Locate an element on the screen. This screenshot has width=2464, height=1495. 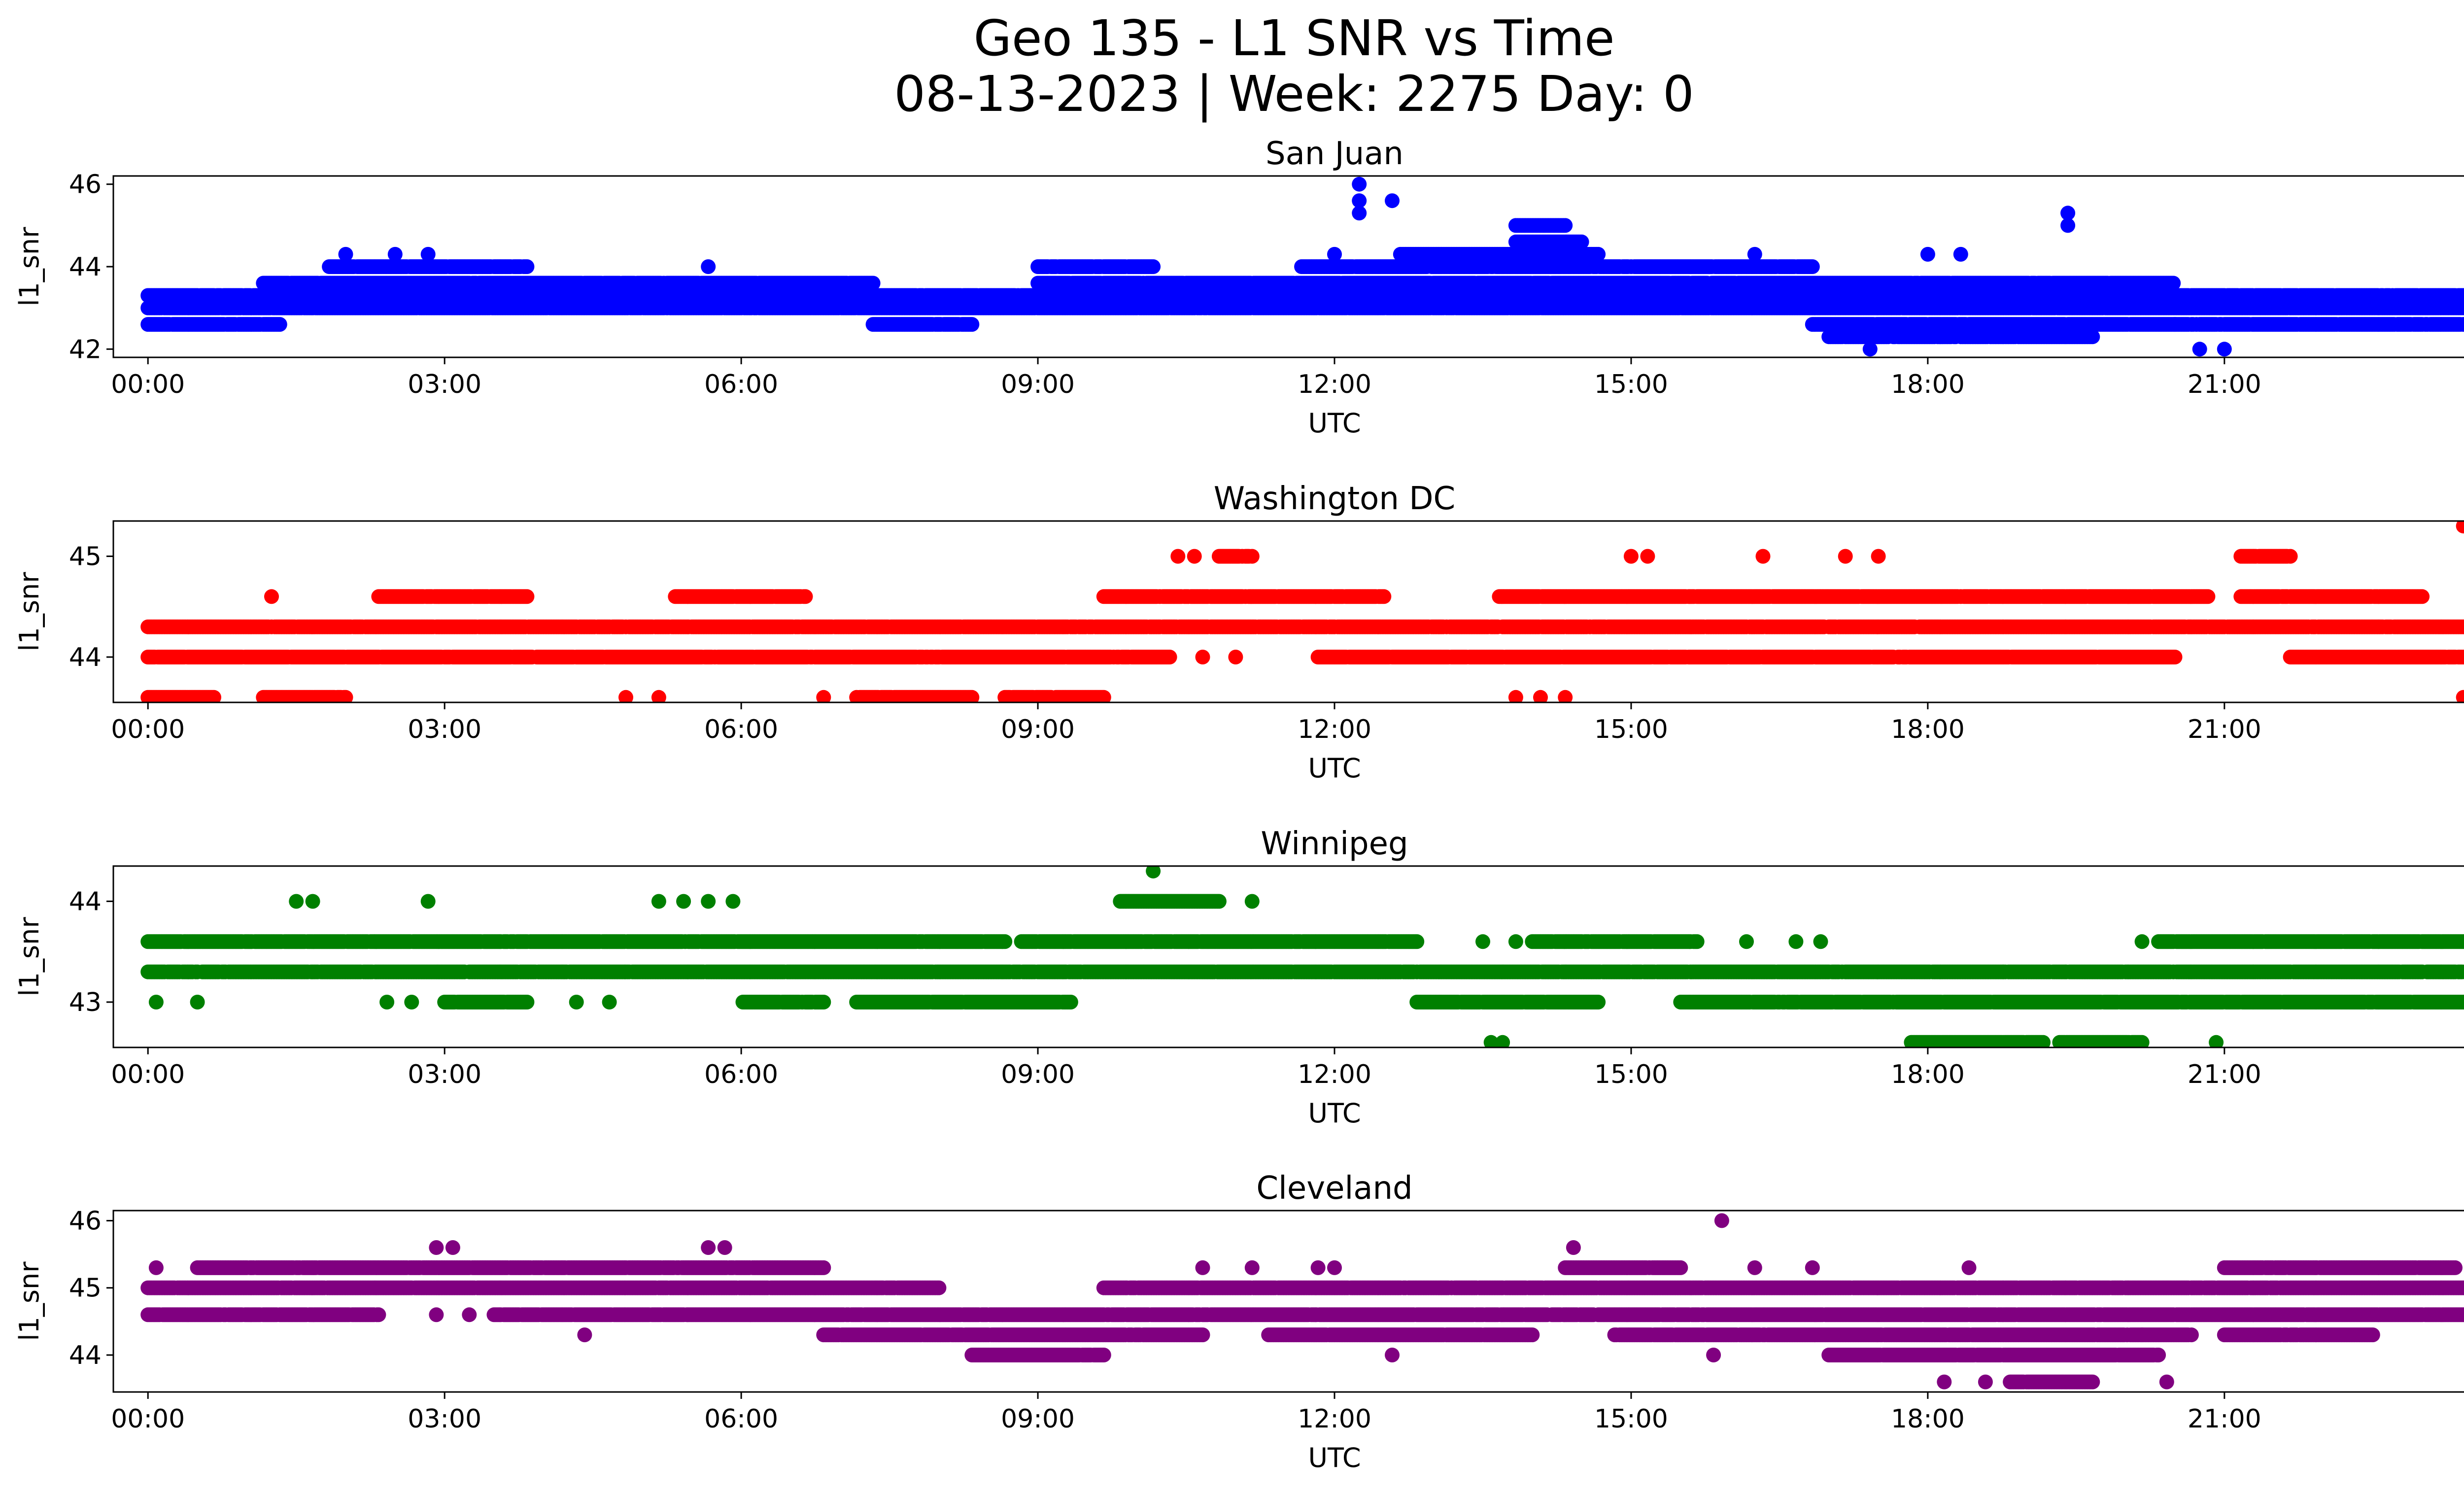
figure-title-line-2: 08-13-2023 | Week: 2275 Day: 0 is located at coordinates (1294, 94).